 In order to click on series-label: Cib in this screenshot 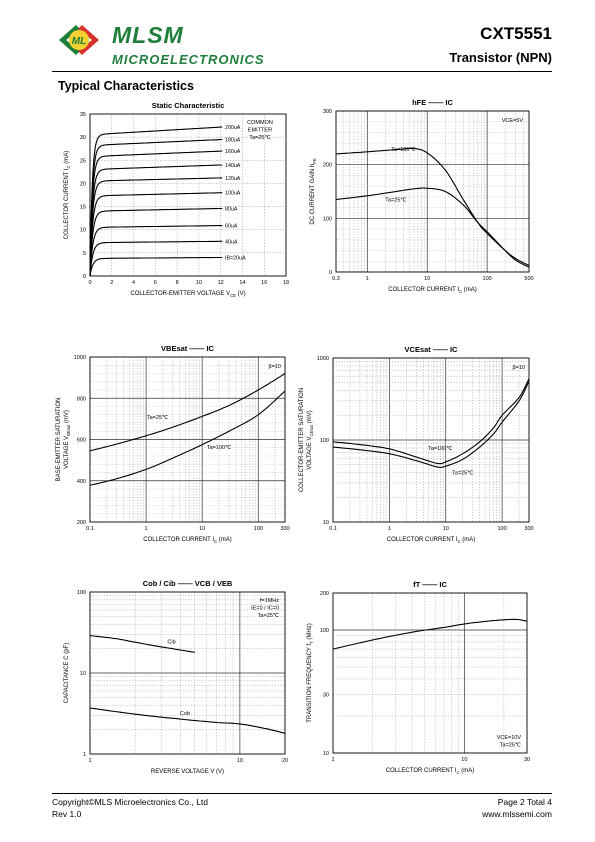, I will do `click(171, 642)`.